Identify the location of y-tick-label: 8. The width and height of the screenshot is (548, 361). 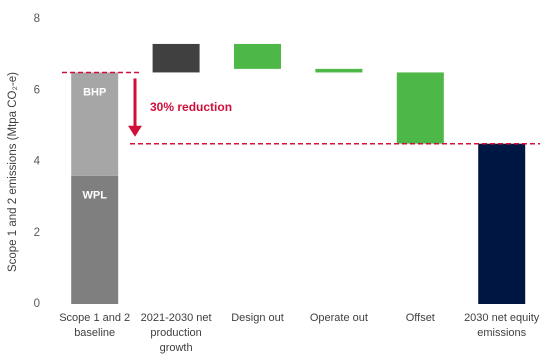
(37, 19).